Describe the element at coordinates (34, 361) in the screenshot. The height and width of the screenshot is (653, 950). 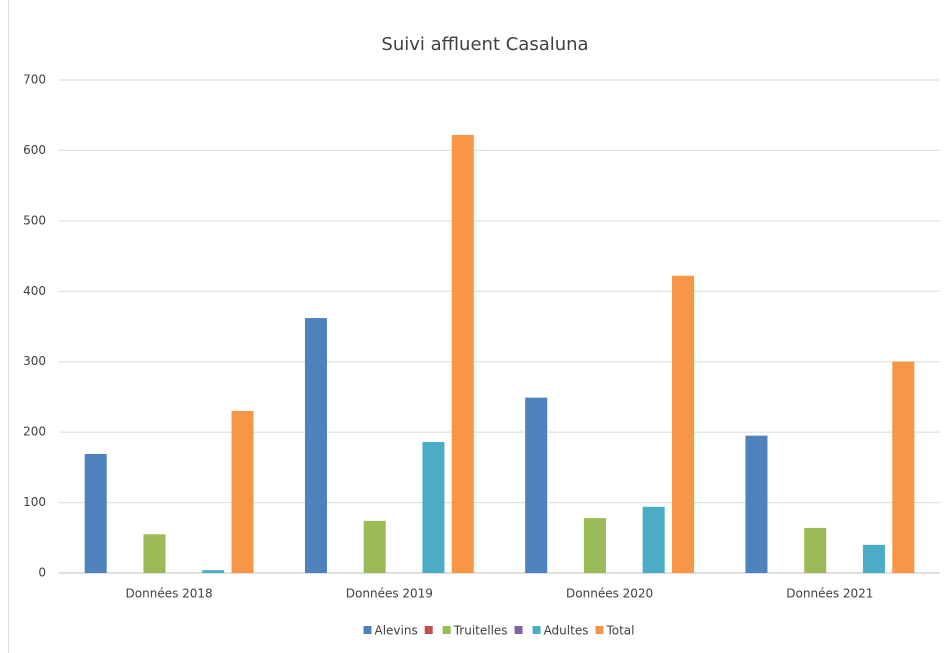
I see `y-tick-label: 300` at that location.